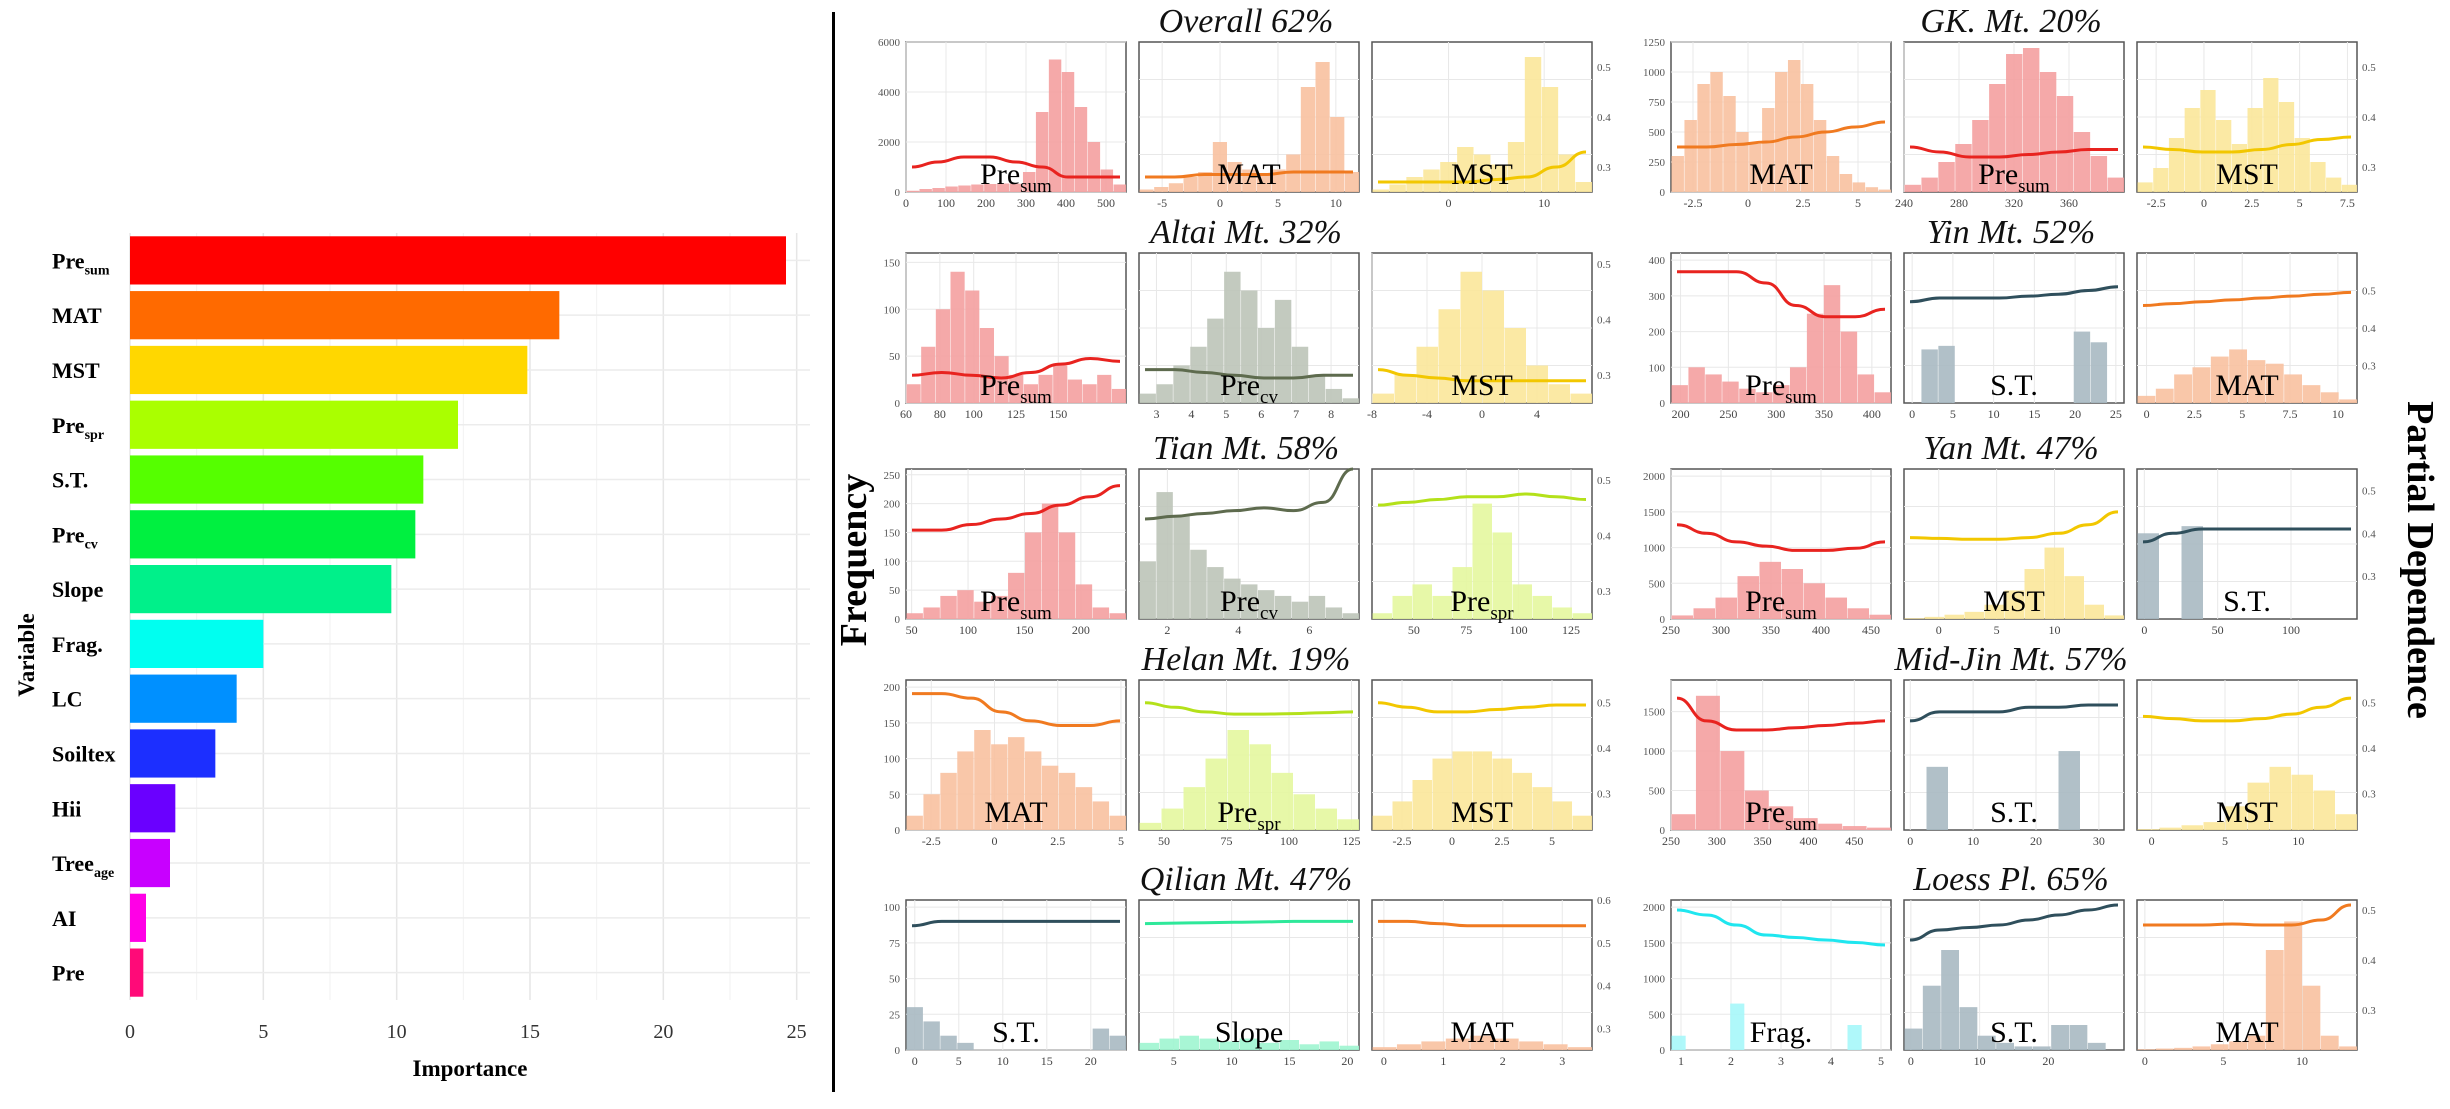 The width and height of the screenshot is (2450, 1109). I want to click on y-tick-label: 300, so click(1657, 297).